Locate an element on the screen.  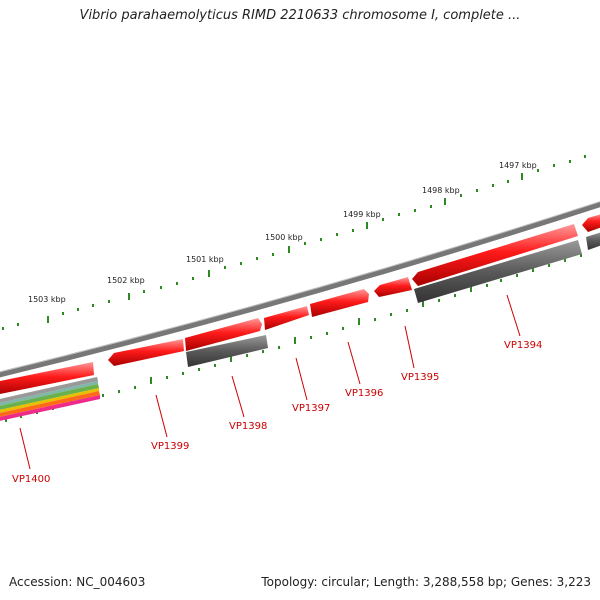
gene-label-vp1398: VP1398 is located at coordinates (248, 426).